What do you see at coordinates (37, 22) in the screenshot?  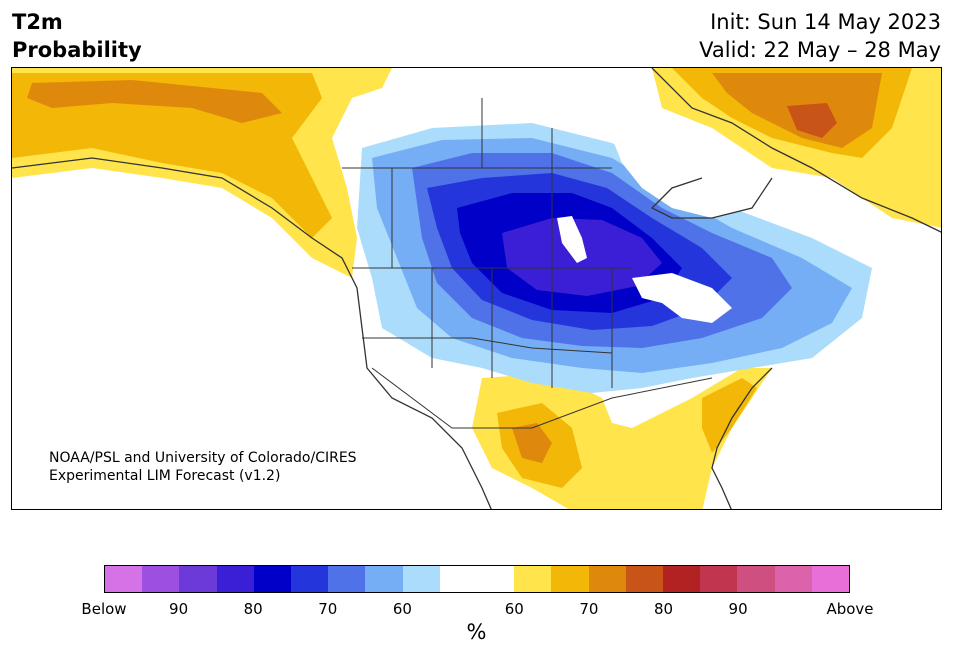 I see `title-line-variable: T2m` at bounding box center [37, 22].